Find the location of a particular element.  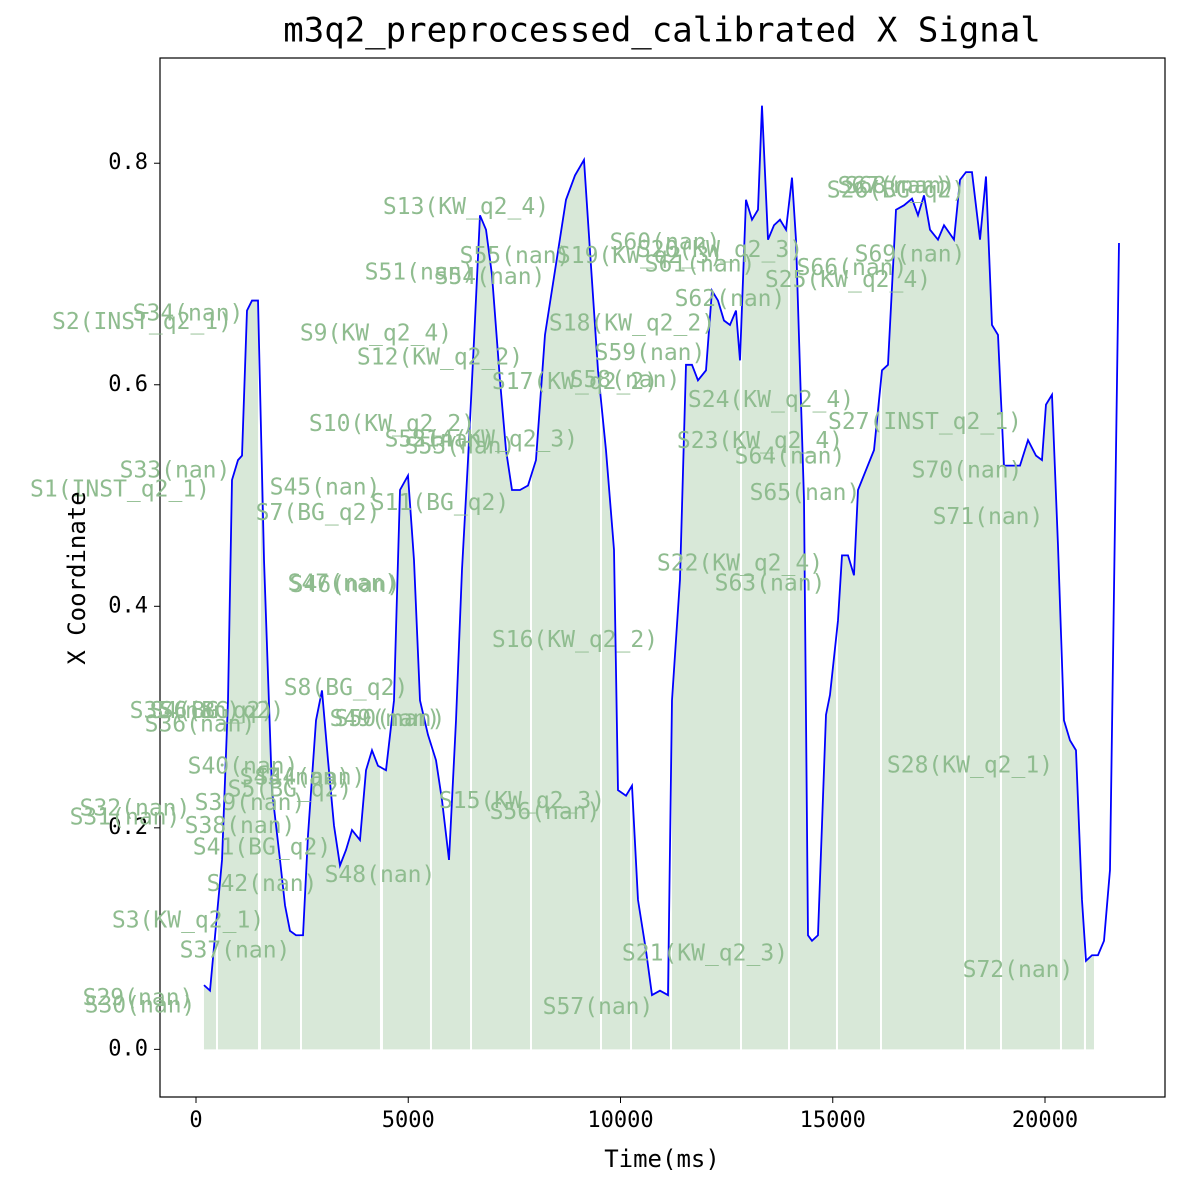

annotation: S44(nan) is located at coordinates (310, 777).